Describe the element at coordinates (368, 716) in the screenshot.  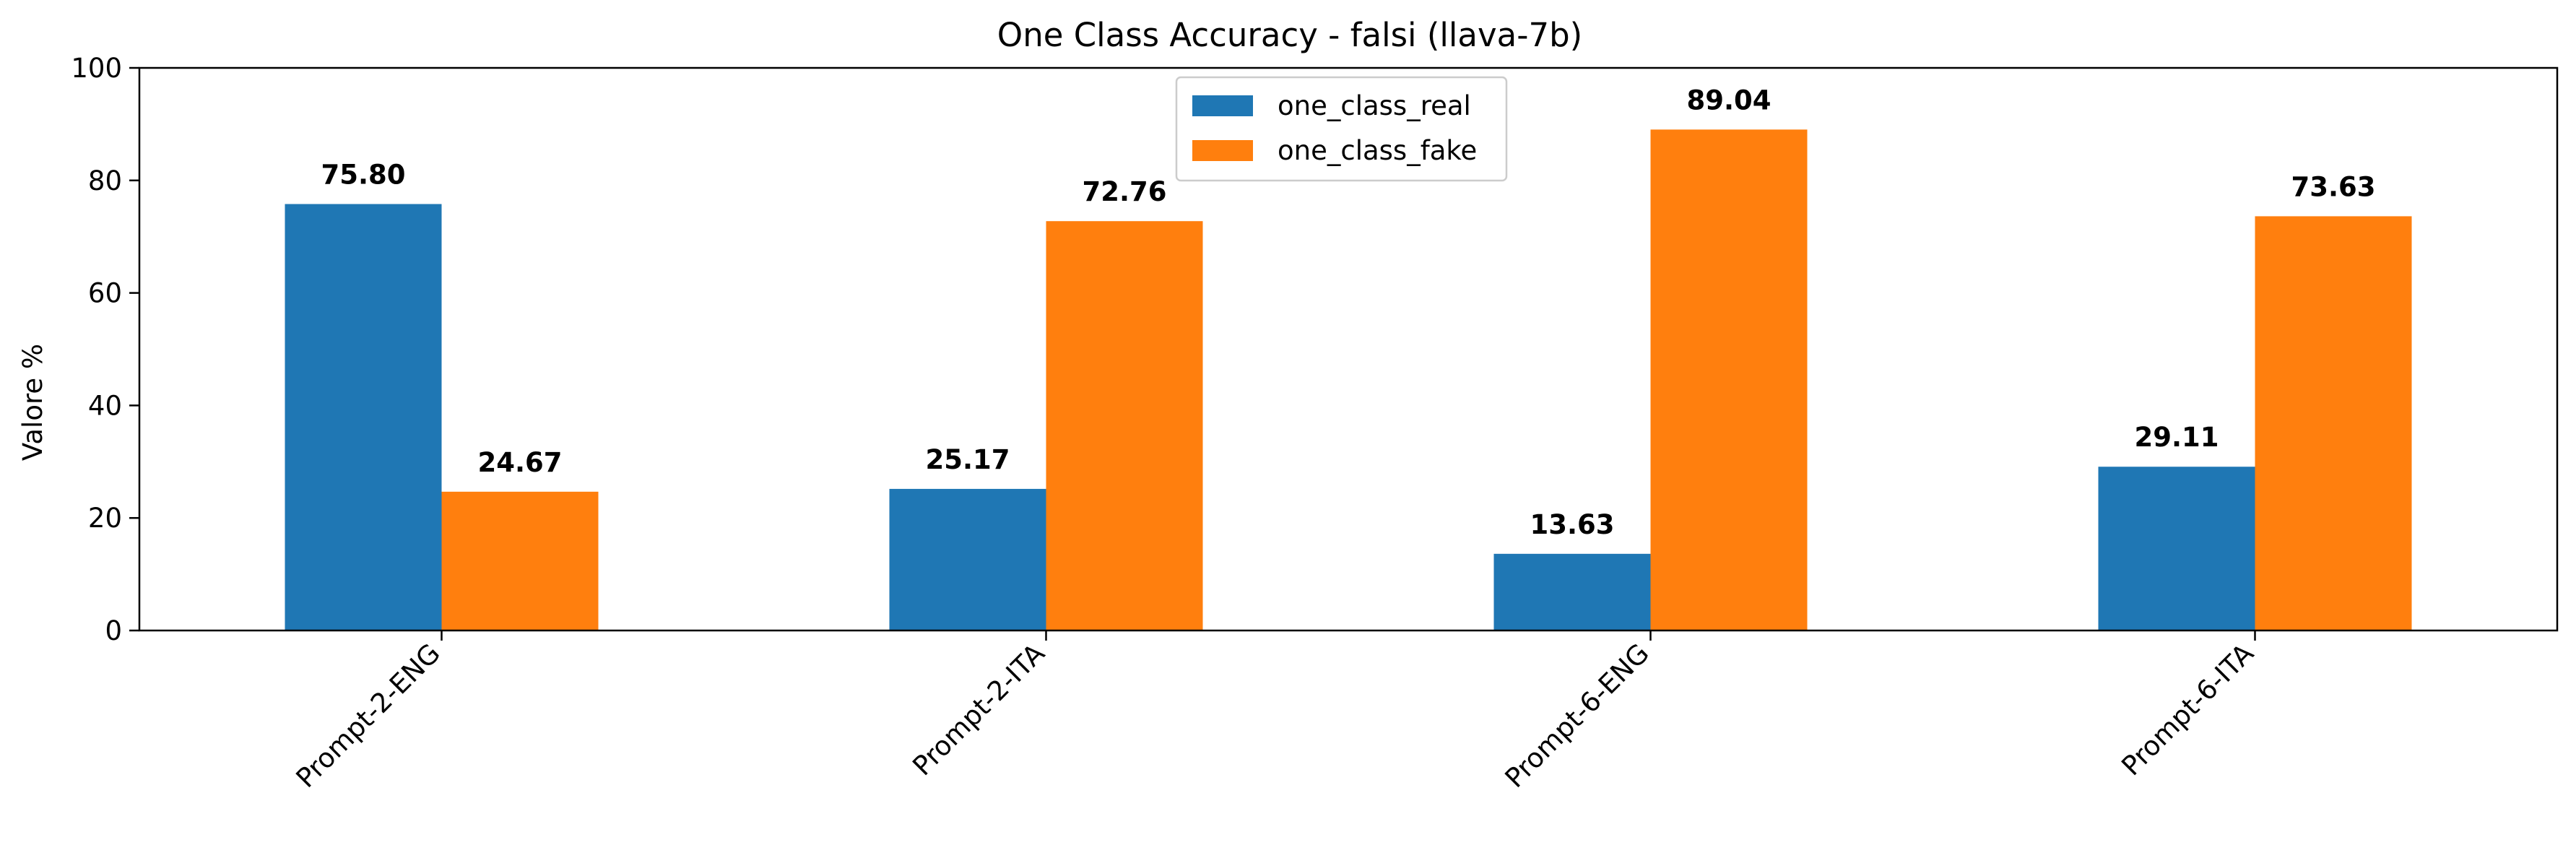
I see `x-tick-label: Prompt-2-ENG` at that location.